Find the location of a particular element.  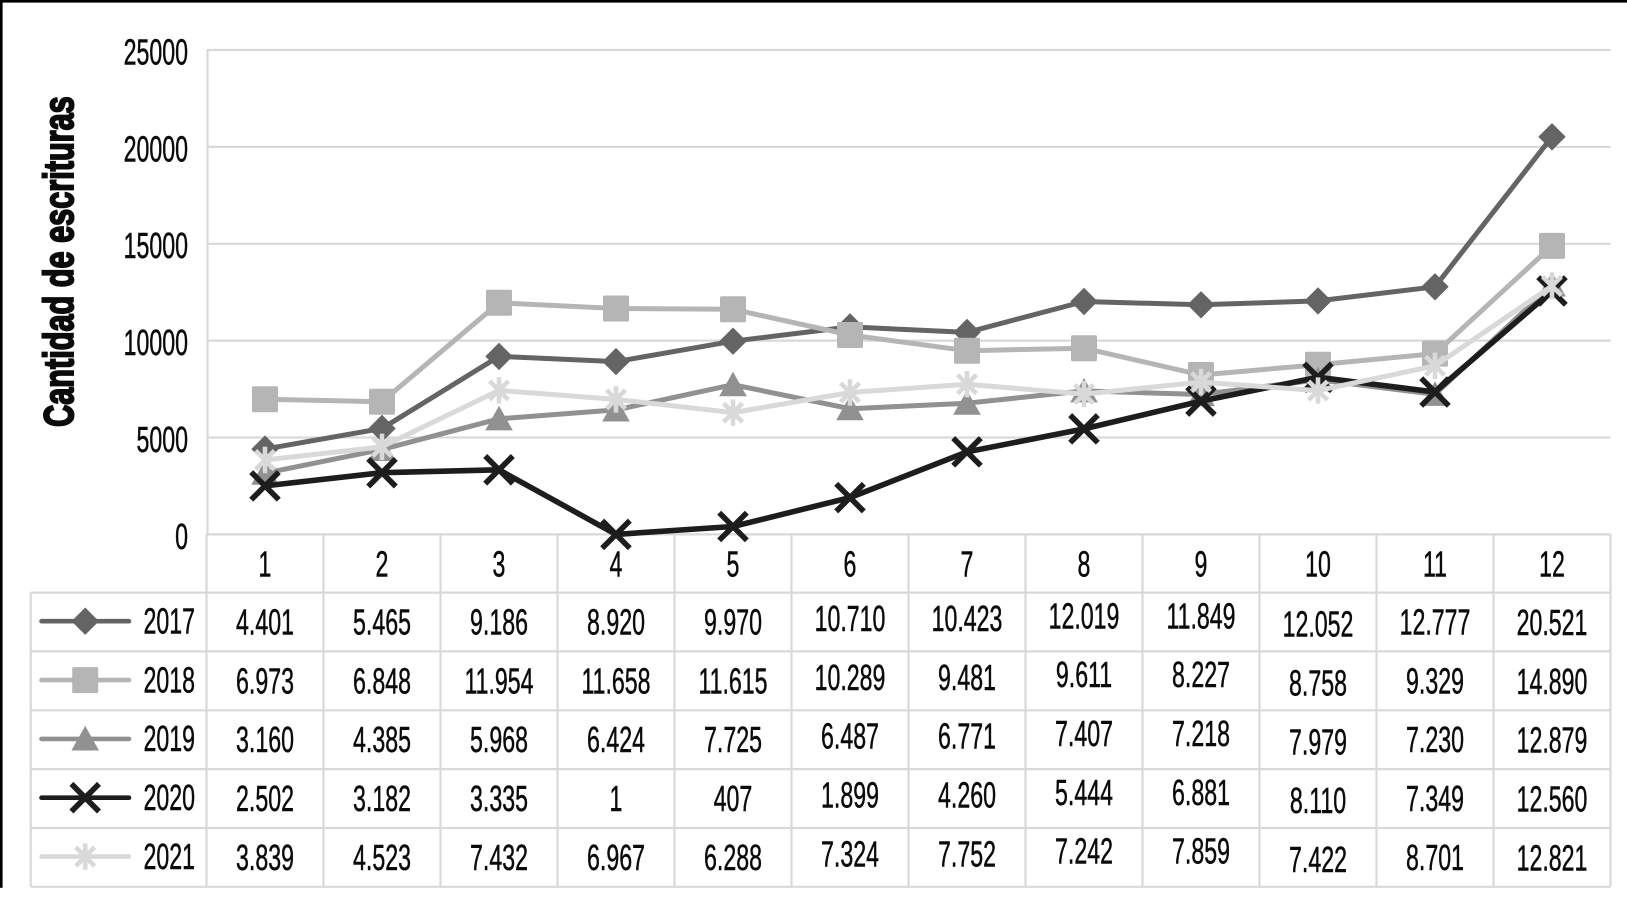

svg-text: 8.701 is located at coordinates (1435, 858).